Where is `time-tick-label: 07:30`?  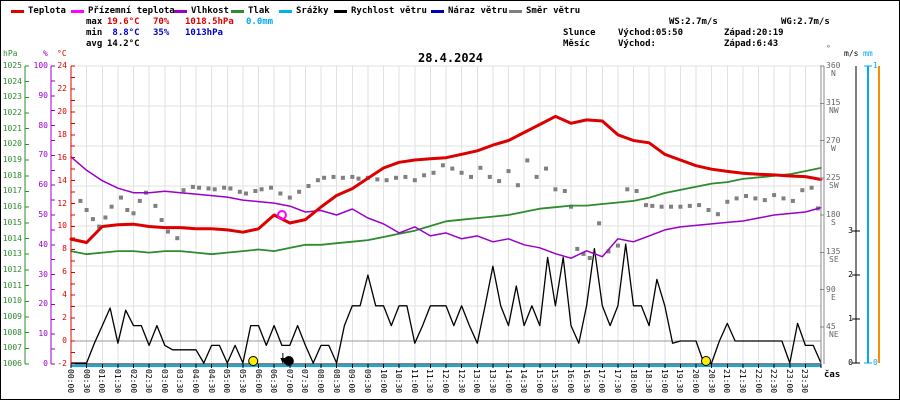
time-tick-label: 07:30 is located at coordinates (305, 381).